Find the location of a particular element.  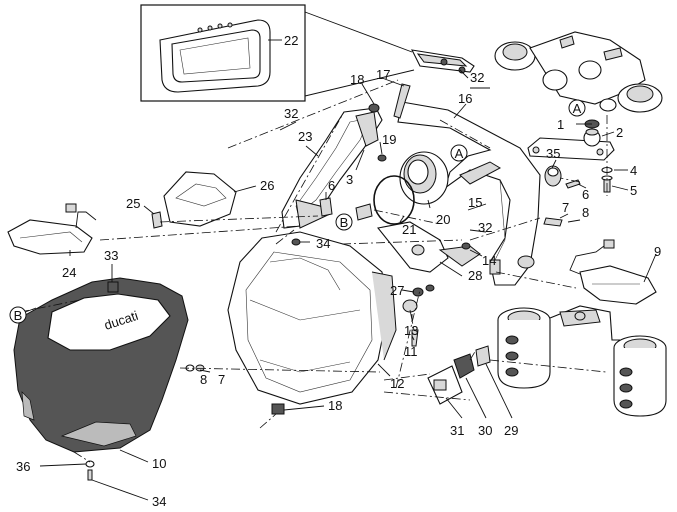

callout-27: 27 is located at coordinates (397, 290).